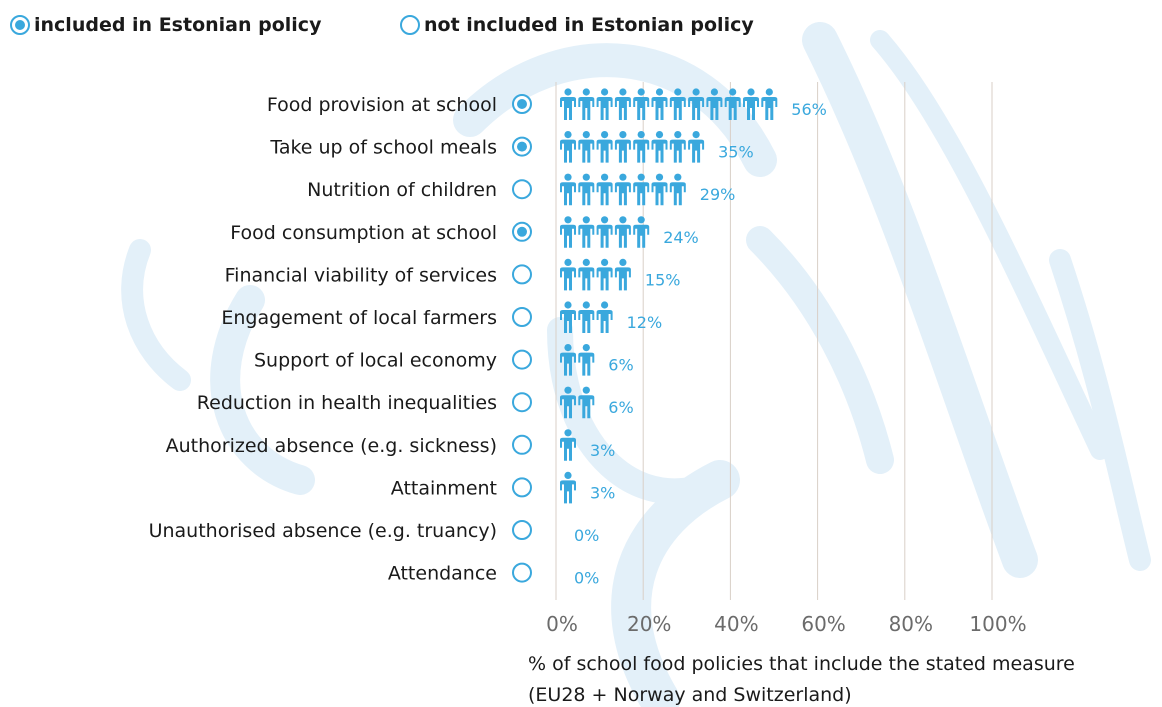 This screenshot has width=1162, height=707. Describe the element at coordinates (323, 531) in the screenshot. I see `category-label: Unauthorised absence (e.g. truancy)` at that location.